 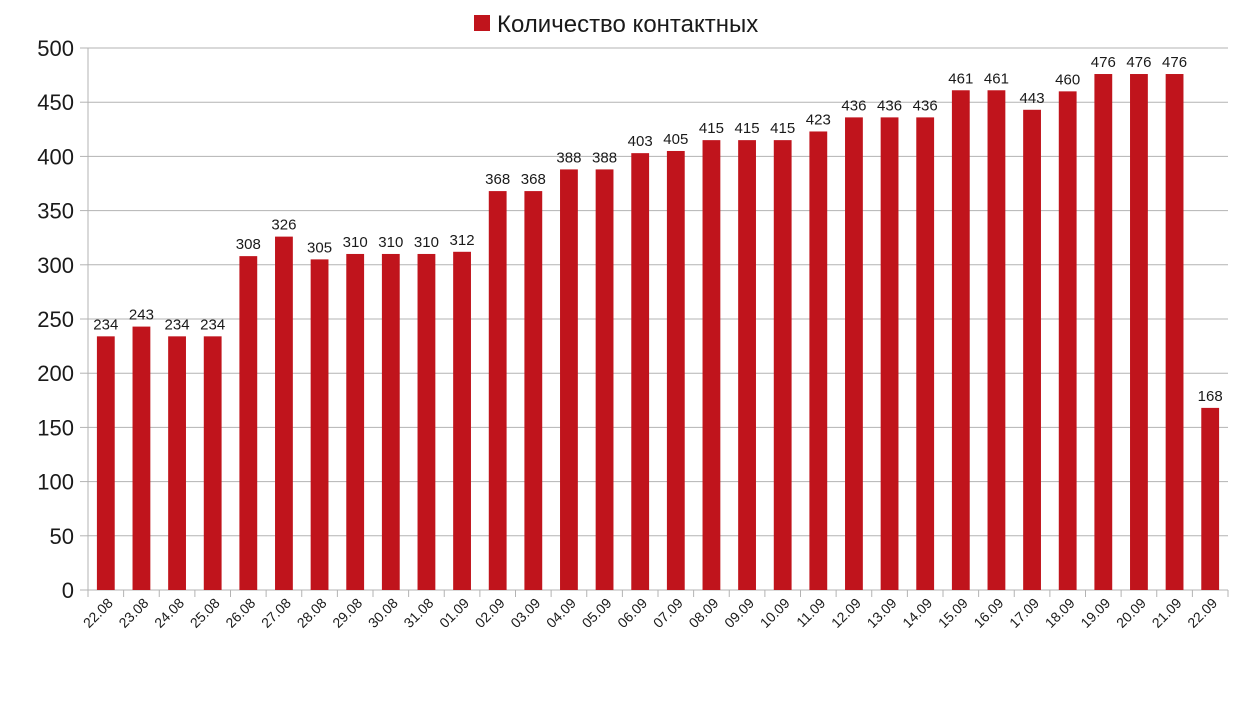 I want to click on y-tick-label: 300, so click(x=55, y=265).